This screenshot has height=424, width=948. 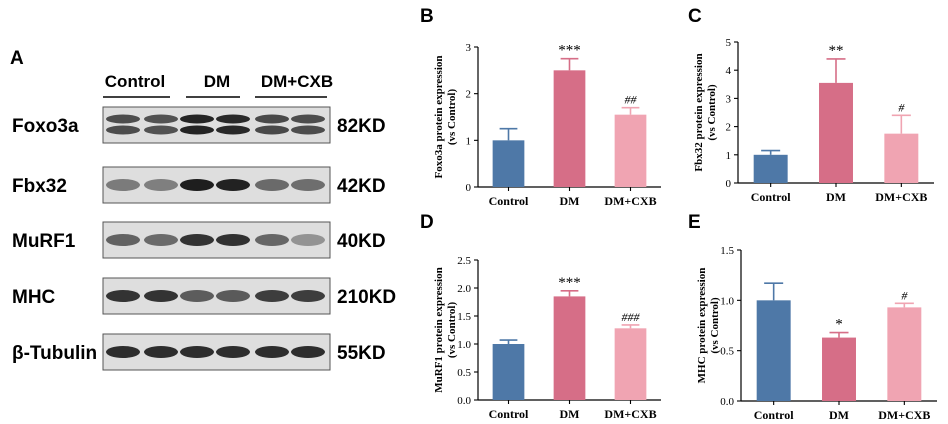 I want to click on y-tick-label: 5, so click(x=729, y=43).